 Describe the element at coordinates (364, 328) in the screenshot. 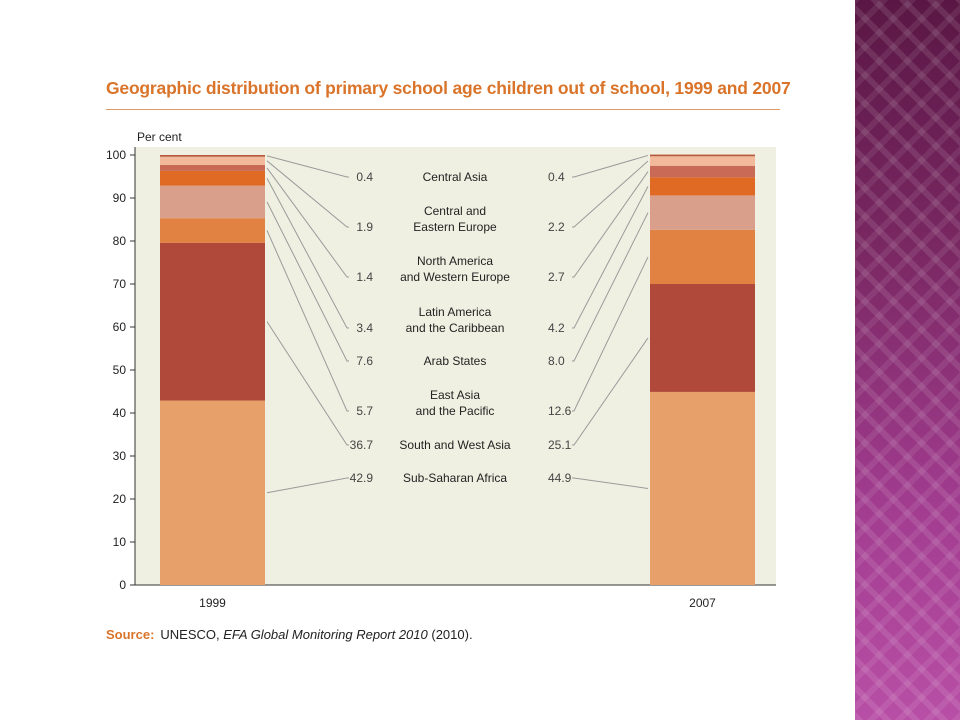

I see `value-label-1999: 3.4` at that location.